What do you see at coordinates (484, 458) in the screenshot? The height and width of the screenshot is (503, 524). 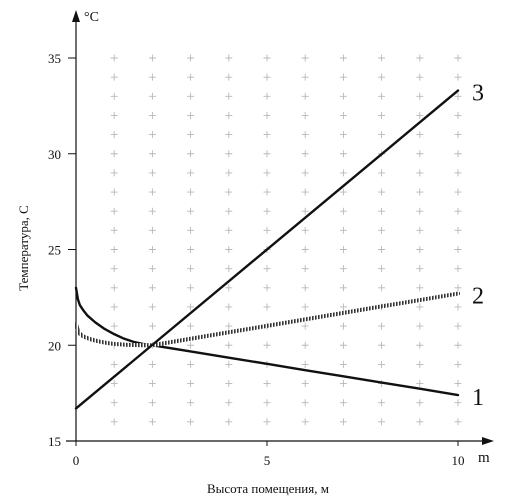 I see `x-unit-label: m` at bounding box center [484, 458].